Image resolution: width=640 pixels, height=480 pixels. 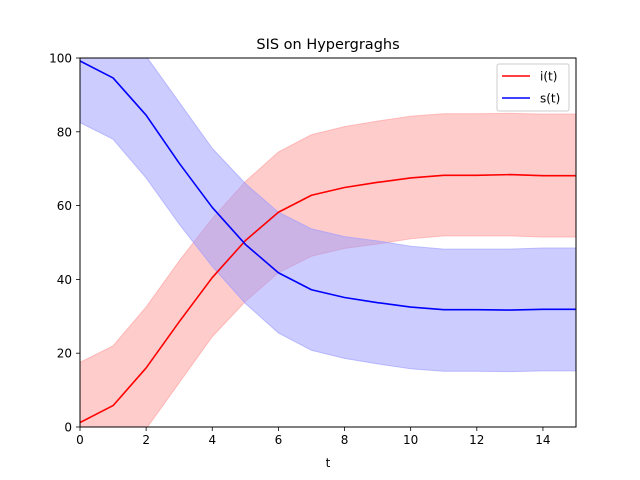 What do you see at coordinates (327, 45) in the screenshot?
I see `chart-title: SIS on Hypergraghs` at bounding box center [327, 45].